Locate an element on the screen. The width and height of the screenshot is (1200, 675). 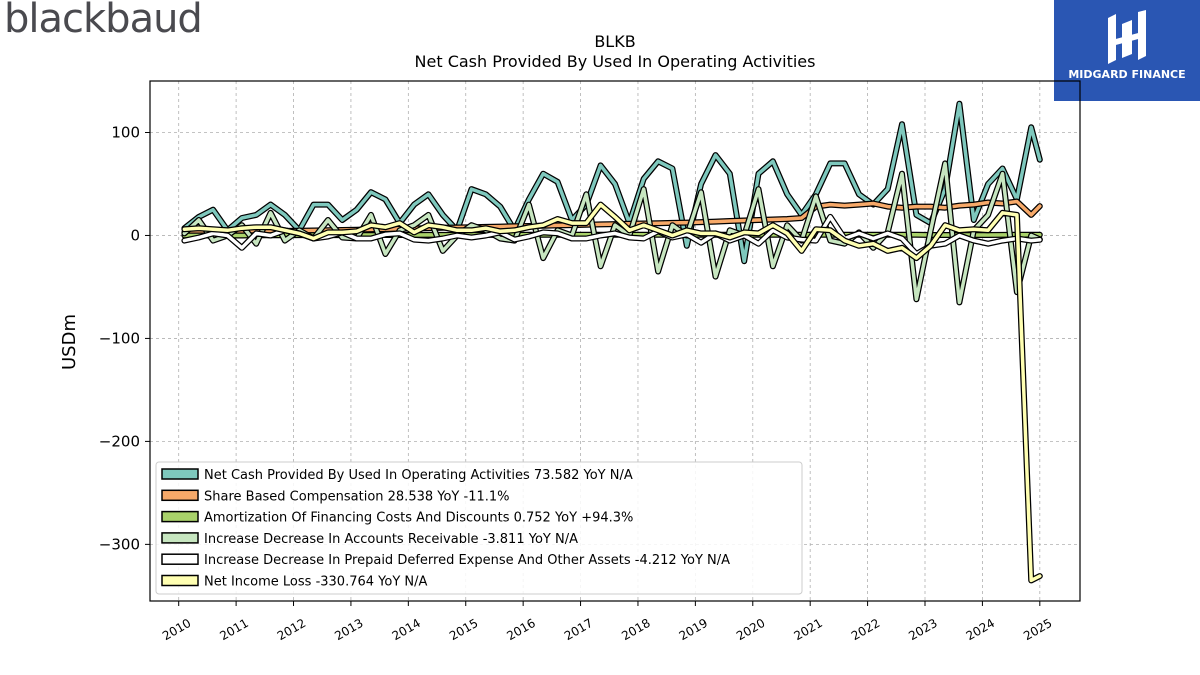
chart-title: BLKB is located at coordinates (615, 41).